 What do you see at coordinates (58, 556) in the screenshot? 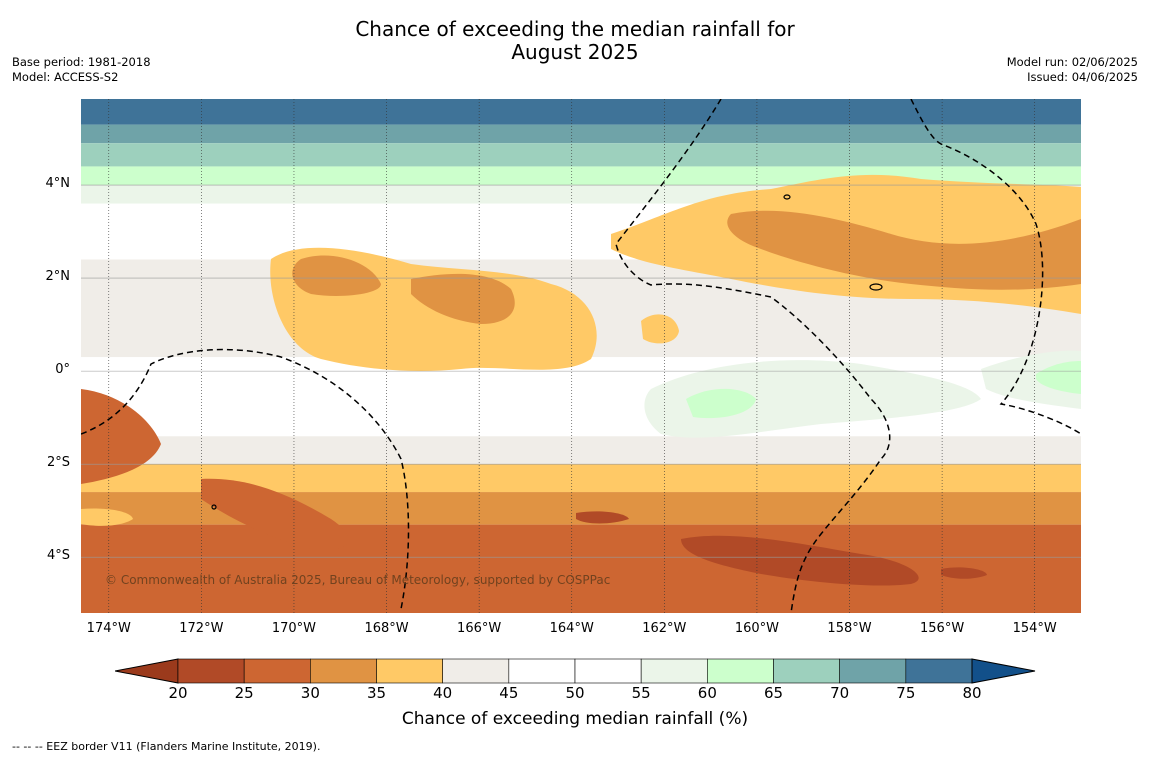
I see `lat-tick-label: 4°S` at bounding box center [58, 556].